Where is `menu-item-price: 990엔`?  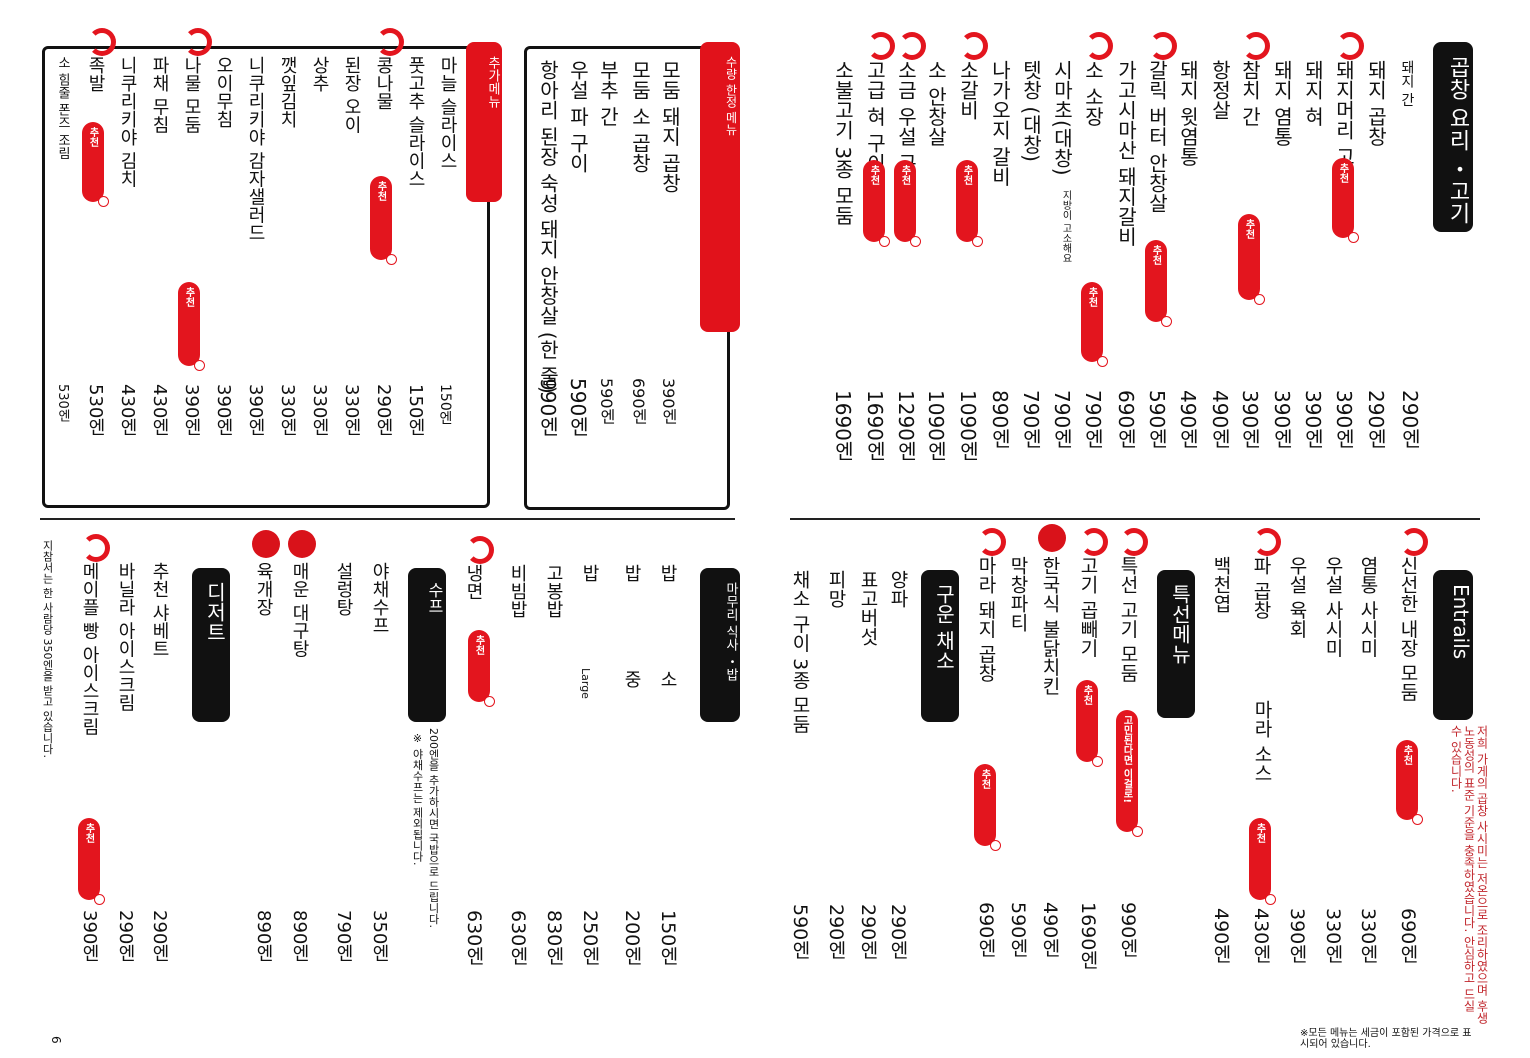 menu-item-price: 990엔 is located at coordinates (1128, 930).